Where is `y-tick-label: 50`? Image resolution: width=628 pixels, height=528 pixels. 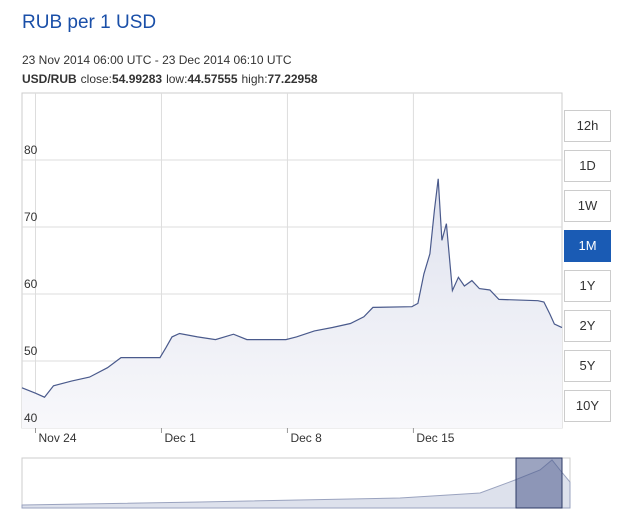 y-tick-label: 50 is located at coordinates (31, 351).